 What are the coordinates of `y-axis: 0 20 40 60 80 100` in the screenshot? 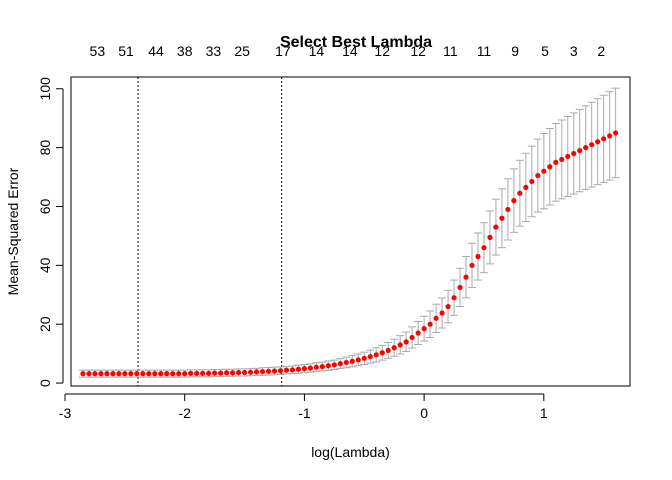 It's located at (50, 232).